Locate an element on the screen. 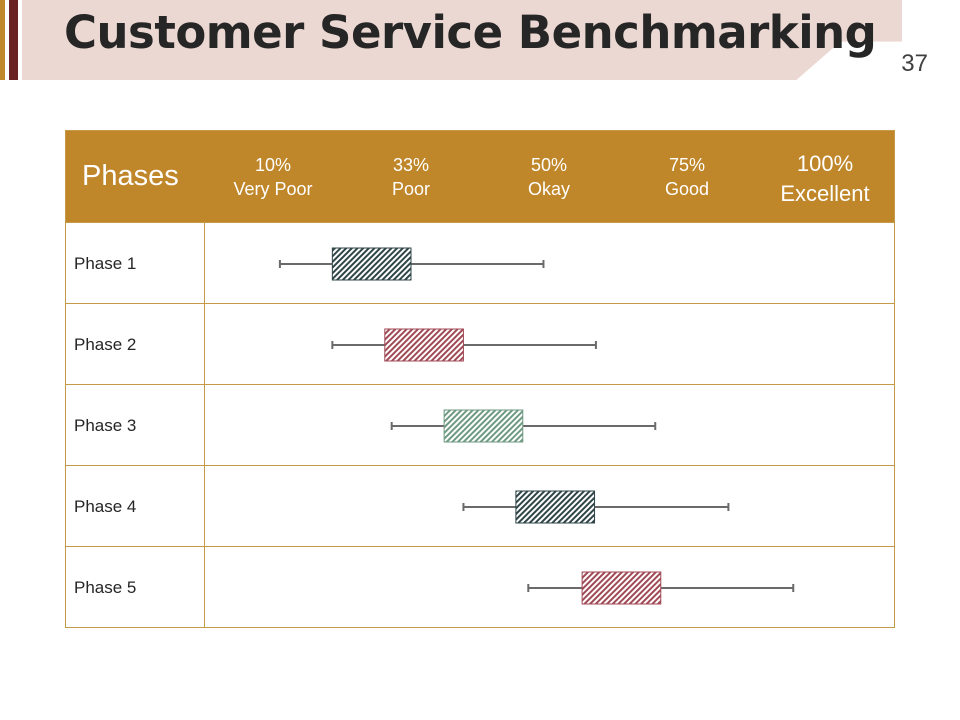 The width and height of the screenshot is (960, 720). header-label: Okay is located at coordinates (548, 189).